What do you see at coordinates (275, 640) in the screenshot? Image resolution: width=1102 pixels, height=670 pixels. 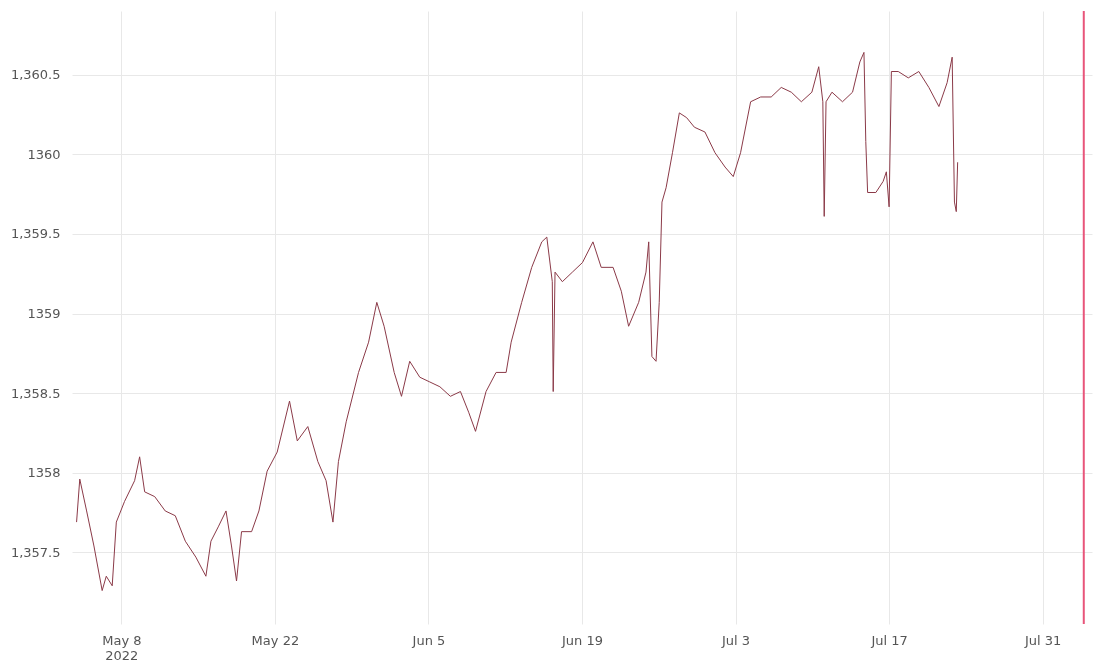 I see `x-tick-label: May 22` at bounding box center [275, 640].